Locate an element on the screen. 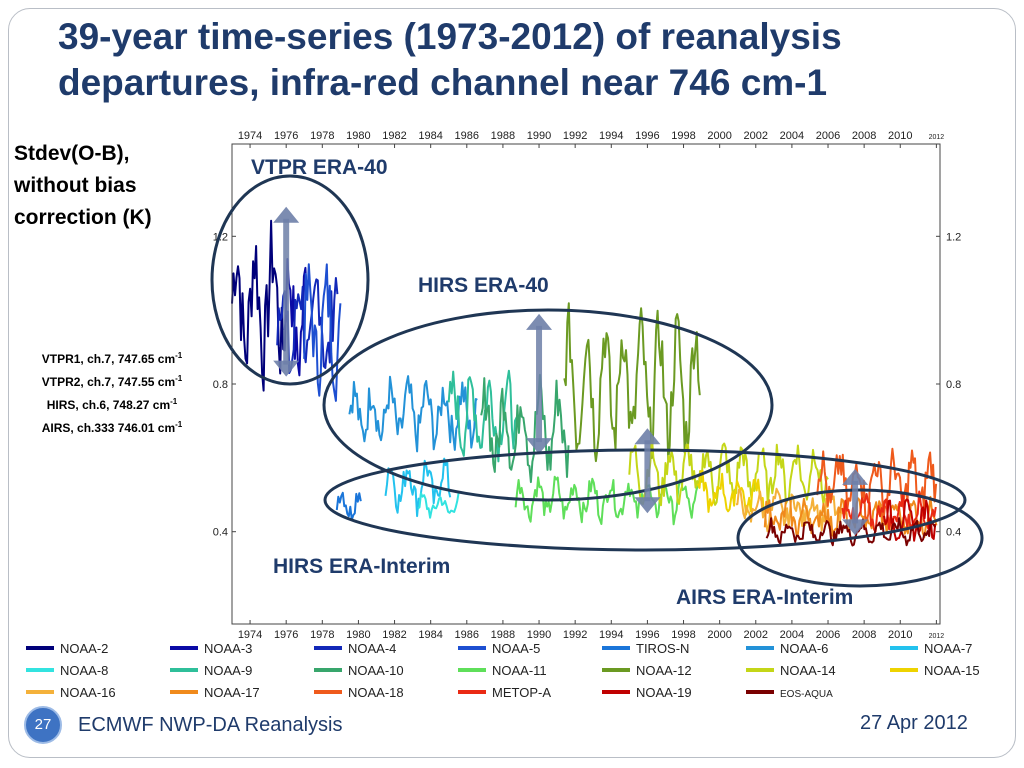 Image resolution: width=1024 pixels, height=768 pixels. annotation-label: HIRS ERA-40 is located at coordinates (483, 285).